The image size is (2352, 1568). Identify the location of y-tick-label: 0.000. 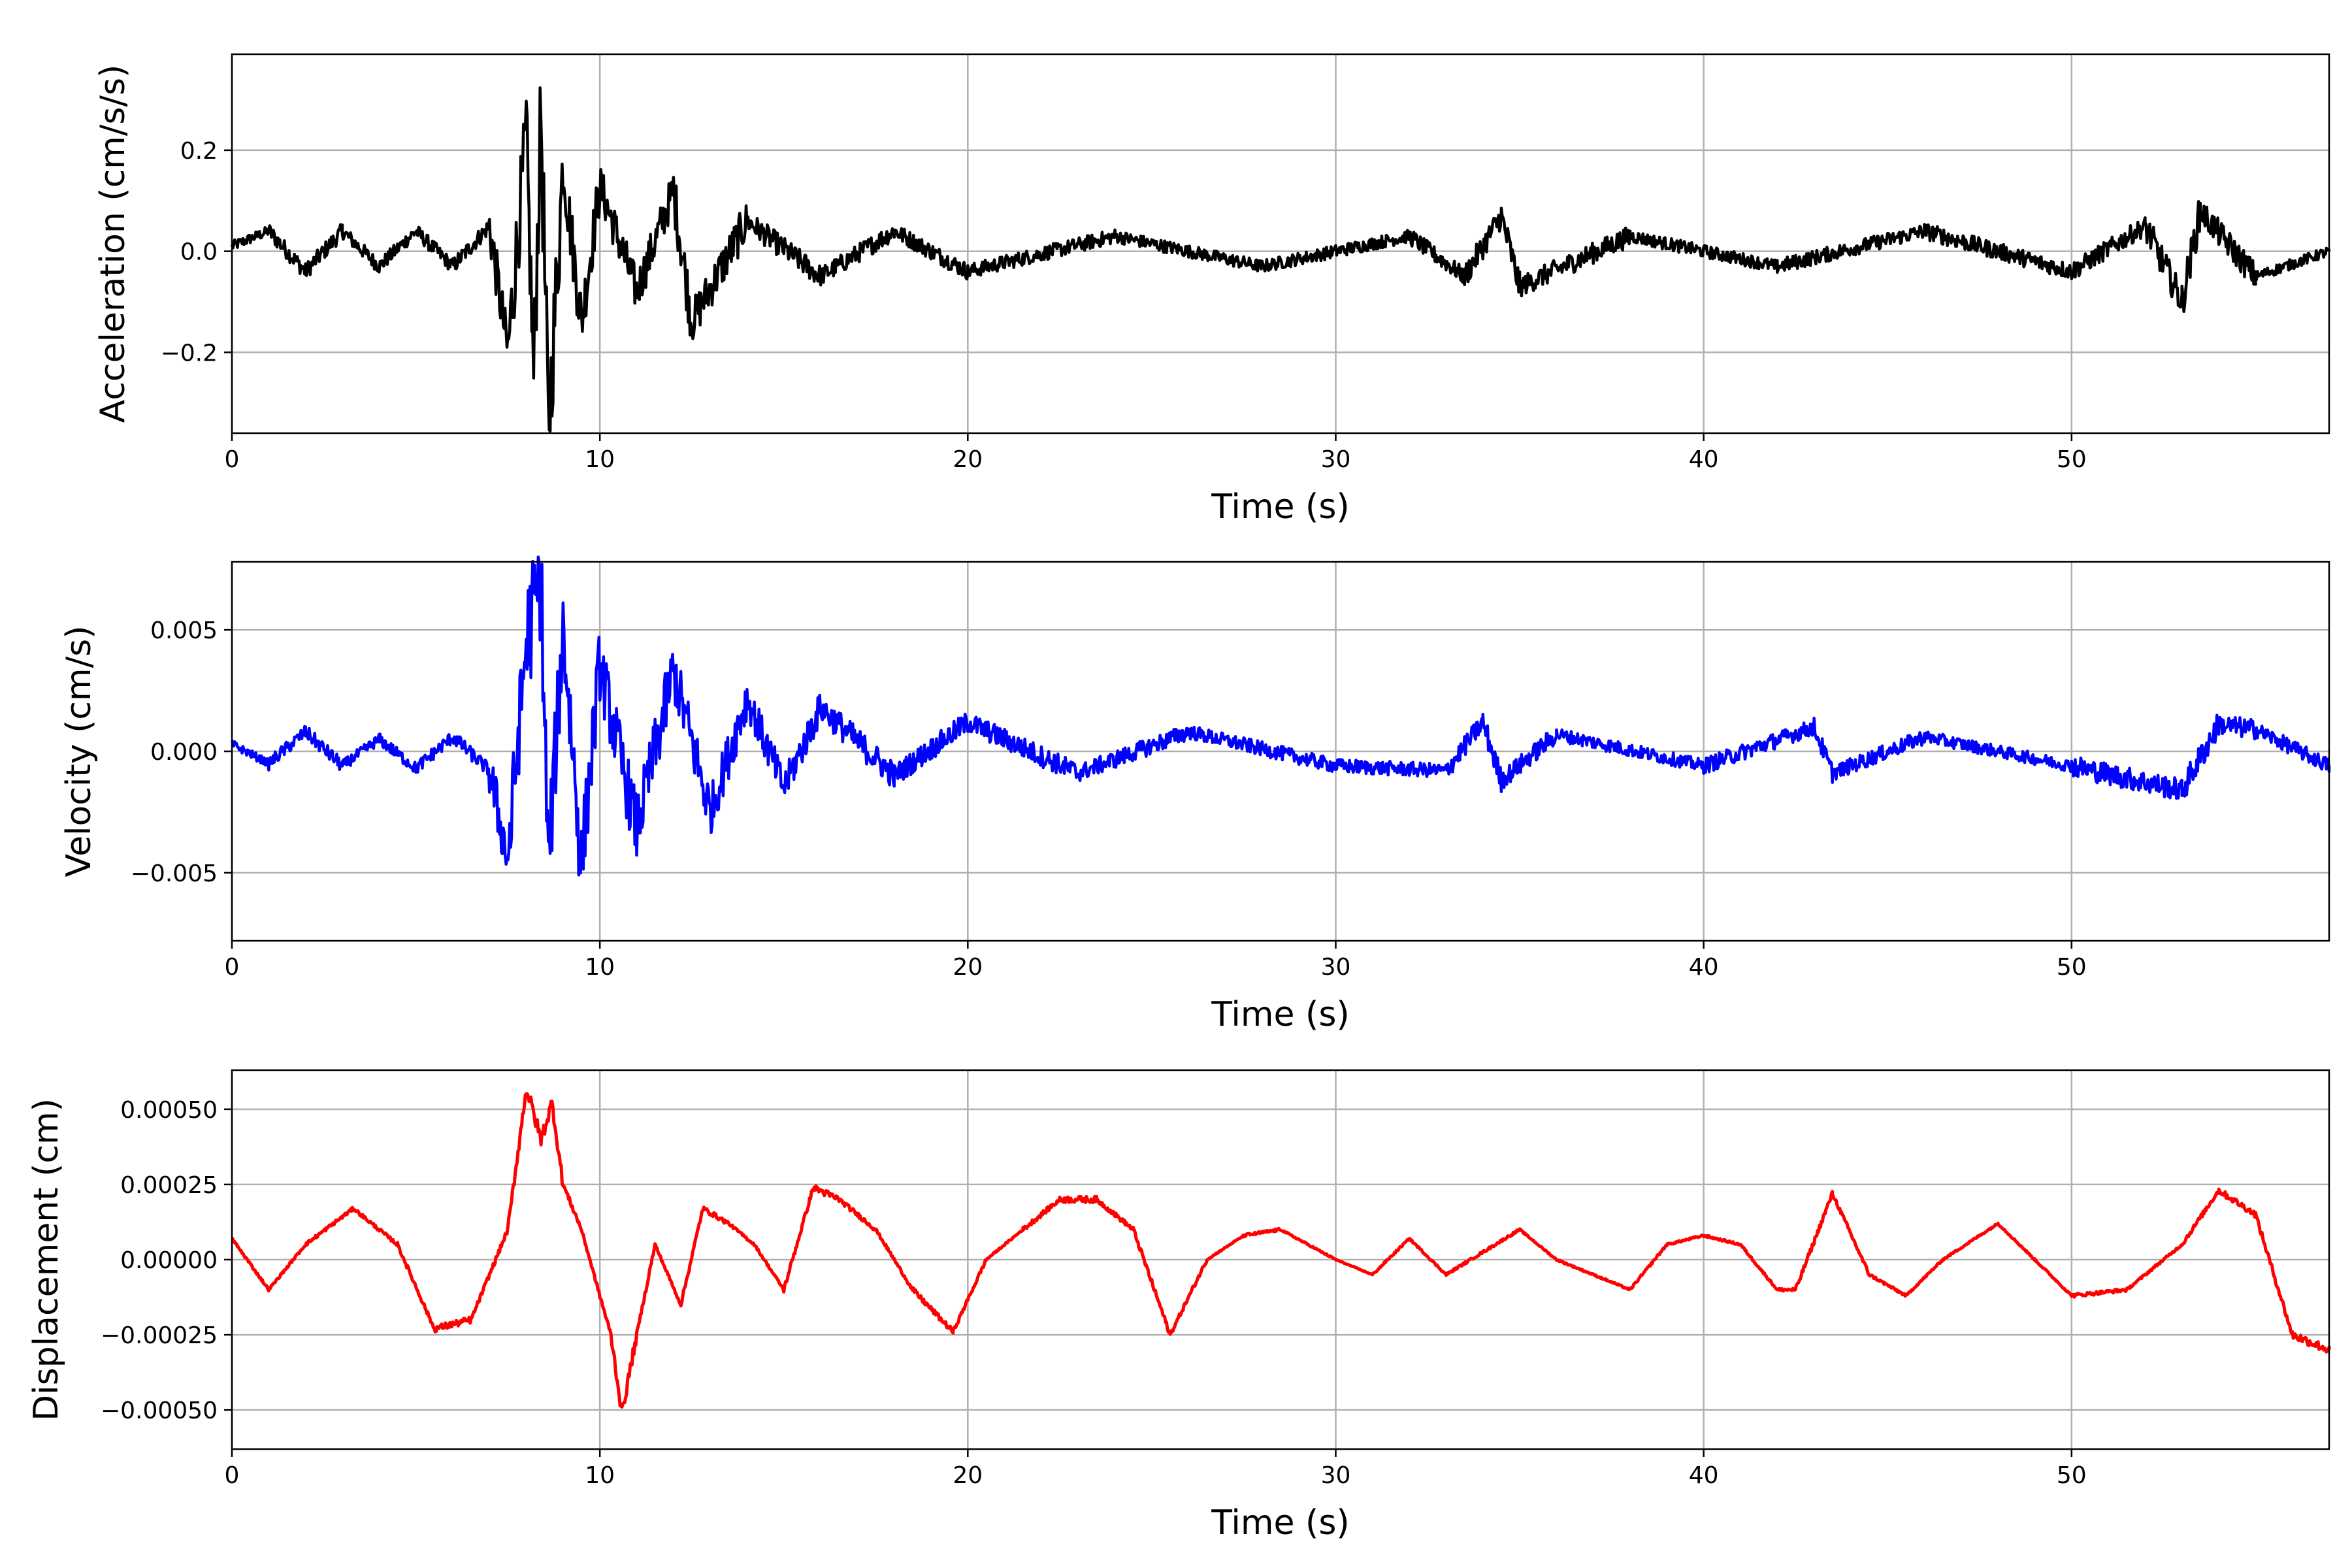
(184, 752).